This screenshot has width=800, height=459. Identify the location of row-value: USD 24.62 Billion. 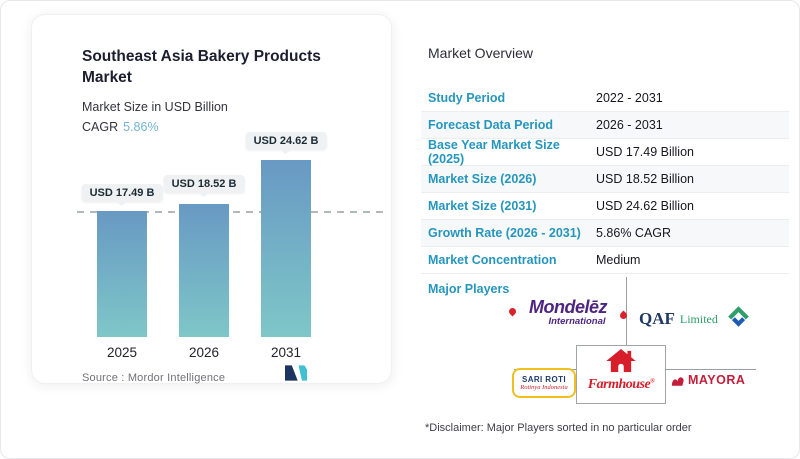
(645, 206).